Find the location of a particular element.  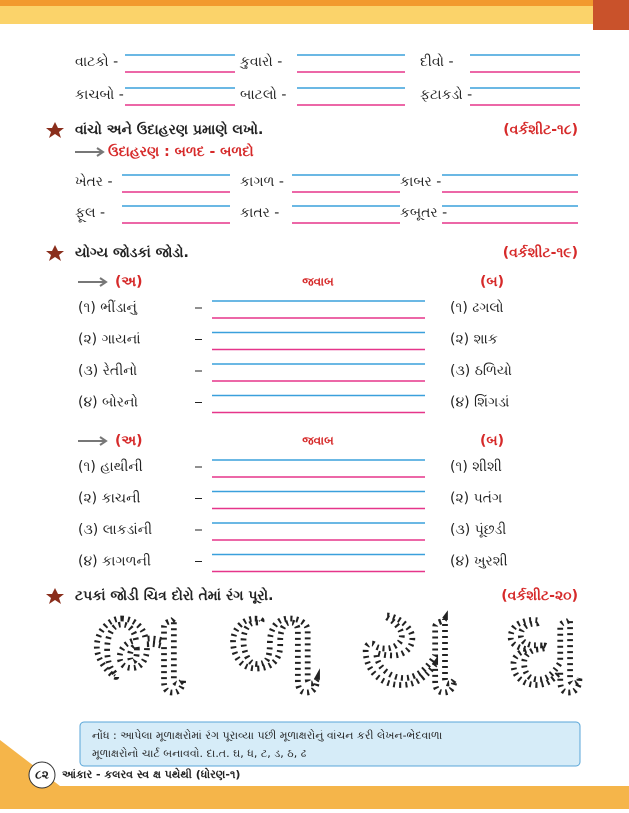

left-item: (૩) લાકડાંની is located at coordinates (115, 530).